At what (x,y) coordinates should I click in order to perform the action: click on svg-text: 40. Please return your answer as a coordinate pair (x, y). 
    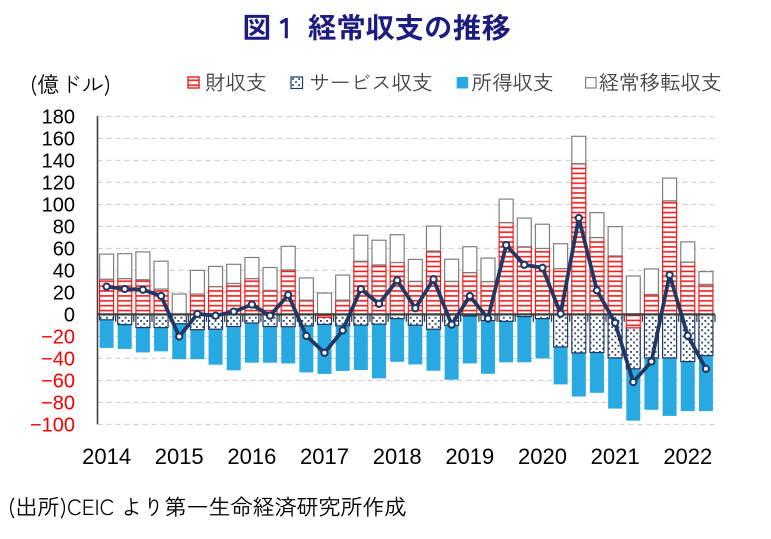
    Looking at the image, I should click on (64, 271).